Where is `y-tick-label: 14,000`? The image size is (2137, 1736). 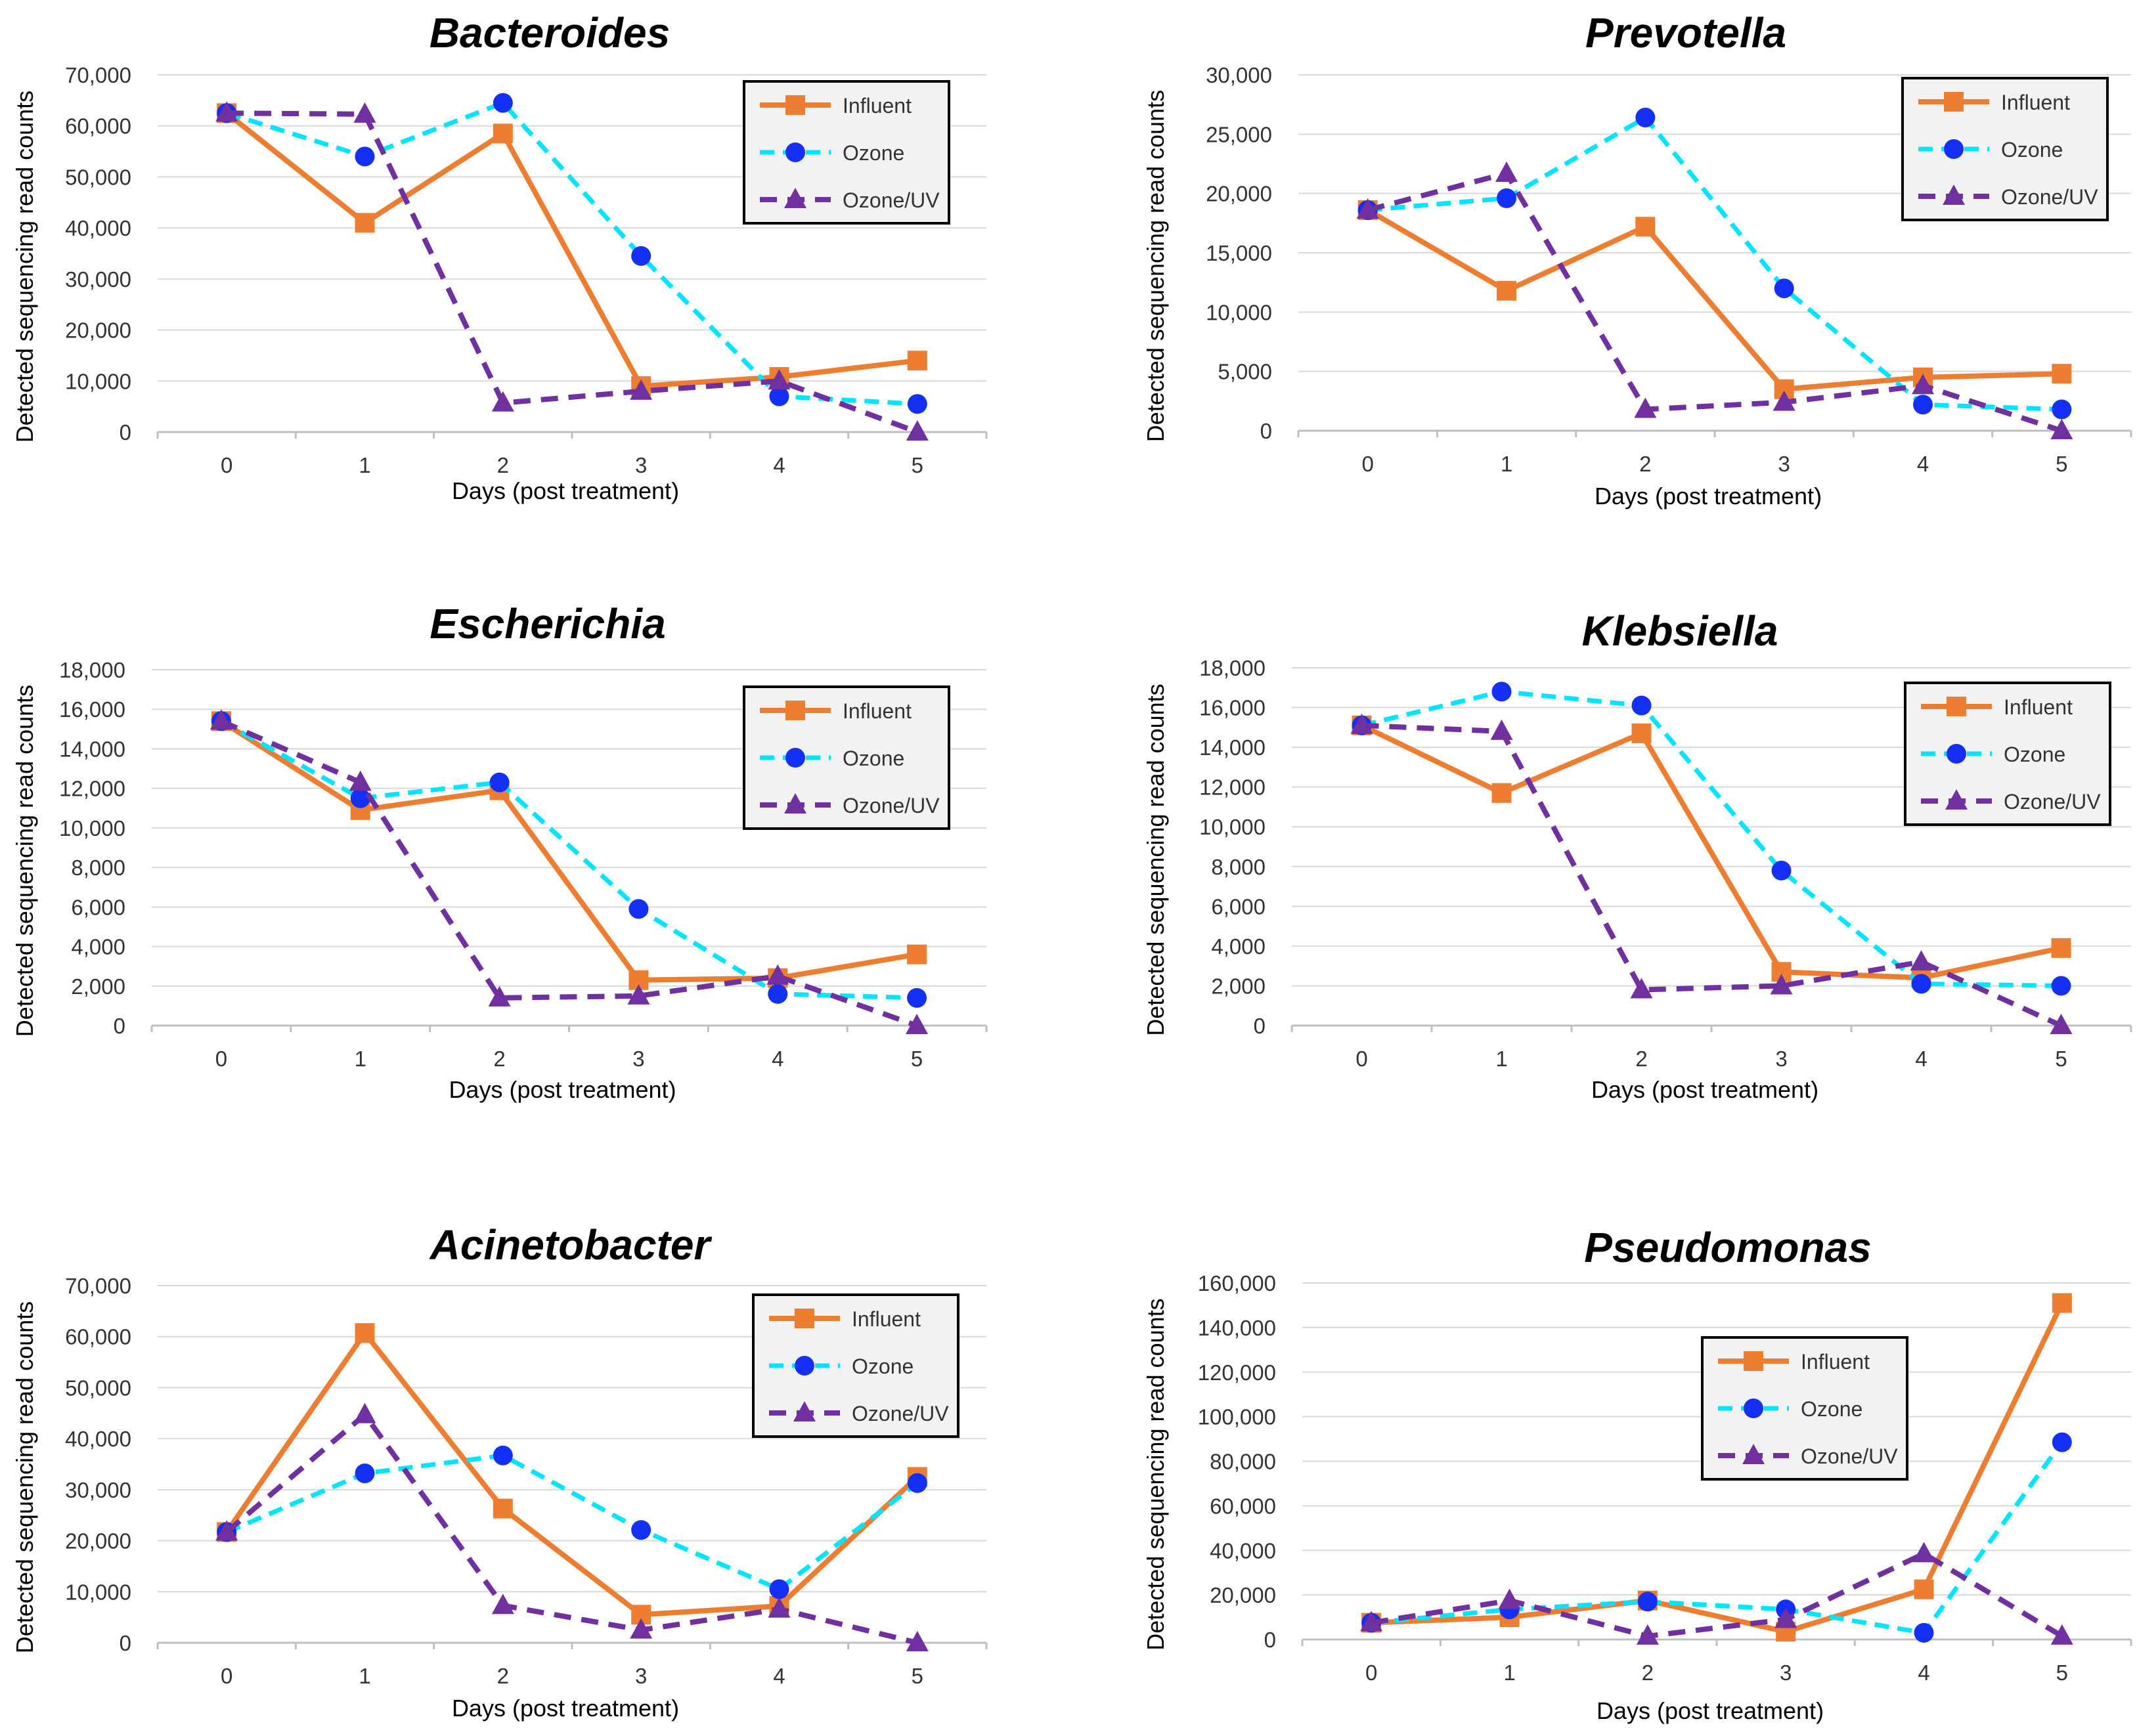 y-tick-label: 14,000 is located at coordinates (92, 749).